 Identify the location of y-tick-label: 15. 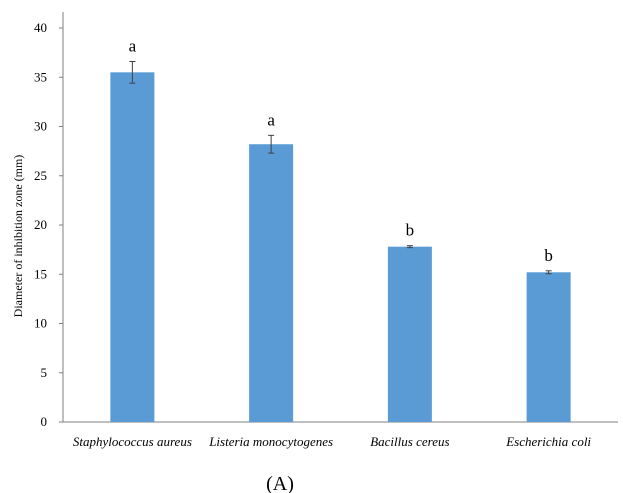
(40, 273).